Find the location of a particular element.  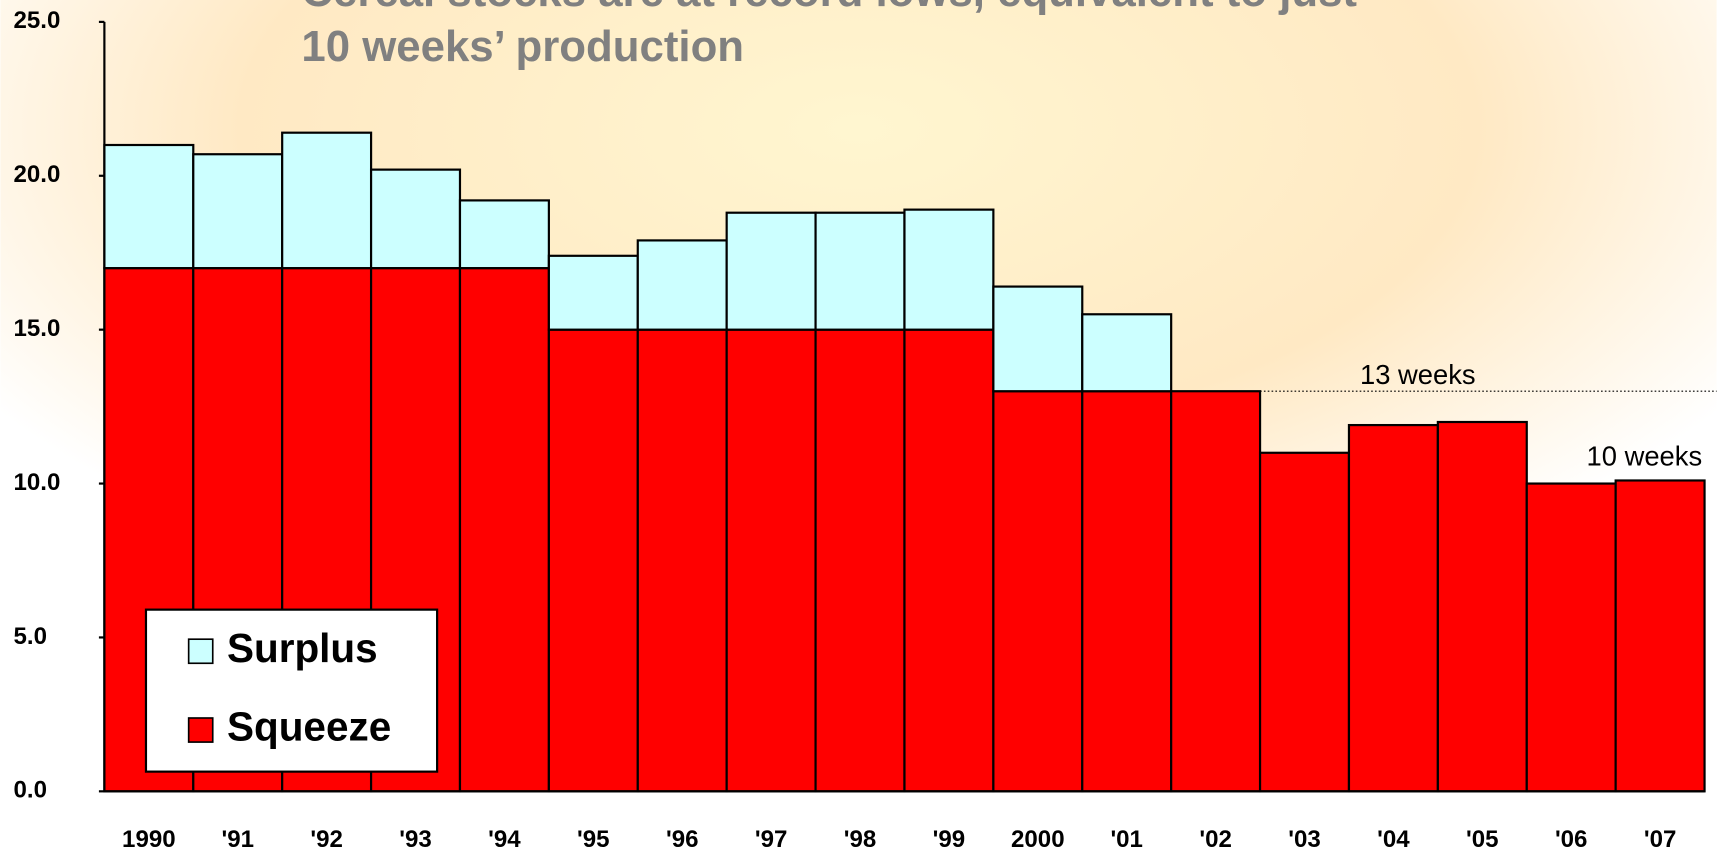

y-tick-label: 5.0 is located at coordinates (30, 636).